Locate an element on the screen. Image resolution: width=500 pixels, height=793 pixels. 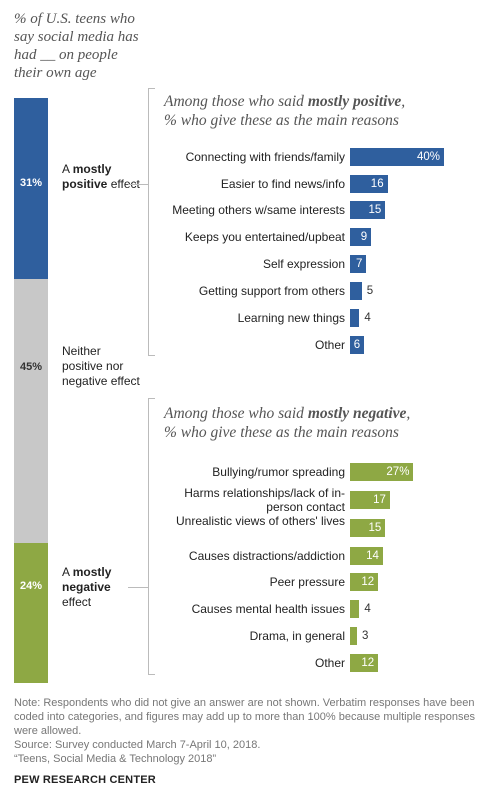
effect-label-positive: A mostly positive effect is located at coordinates (101, 176).